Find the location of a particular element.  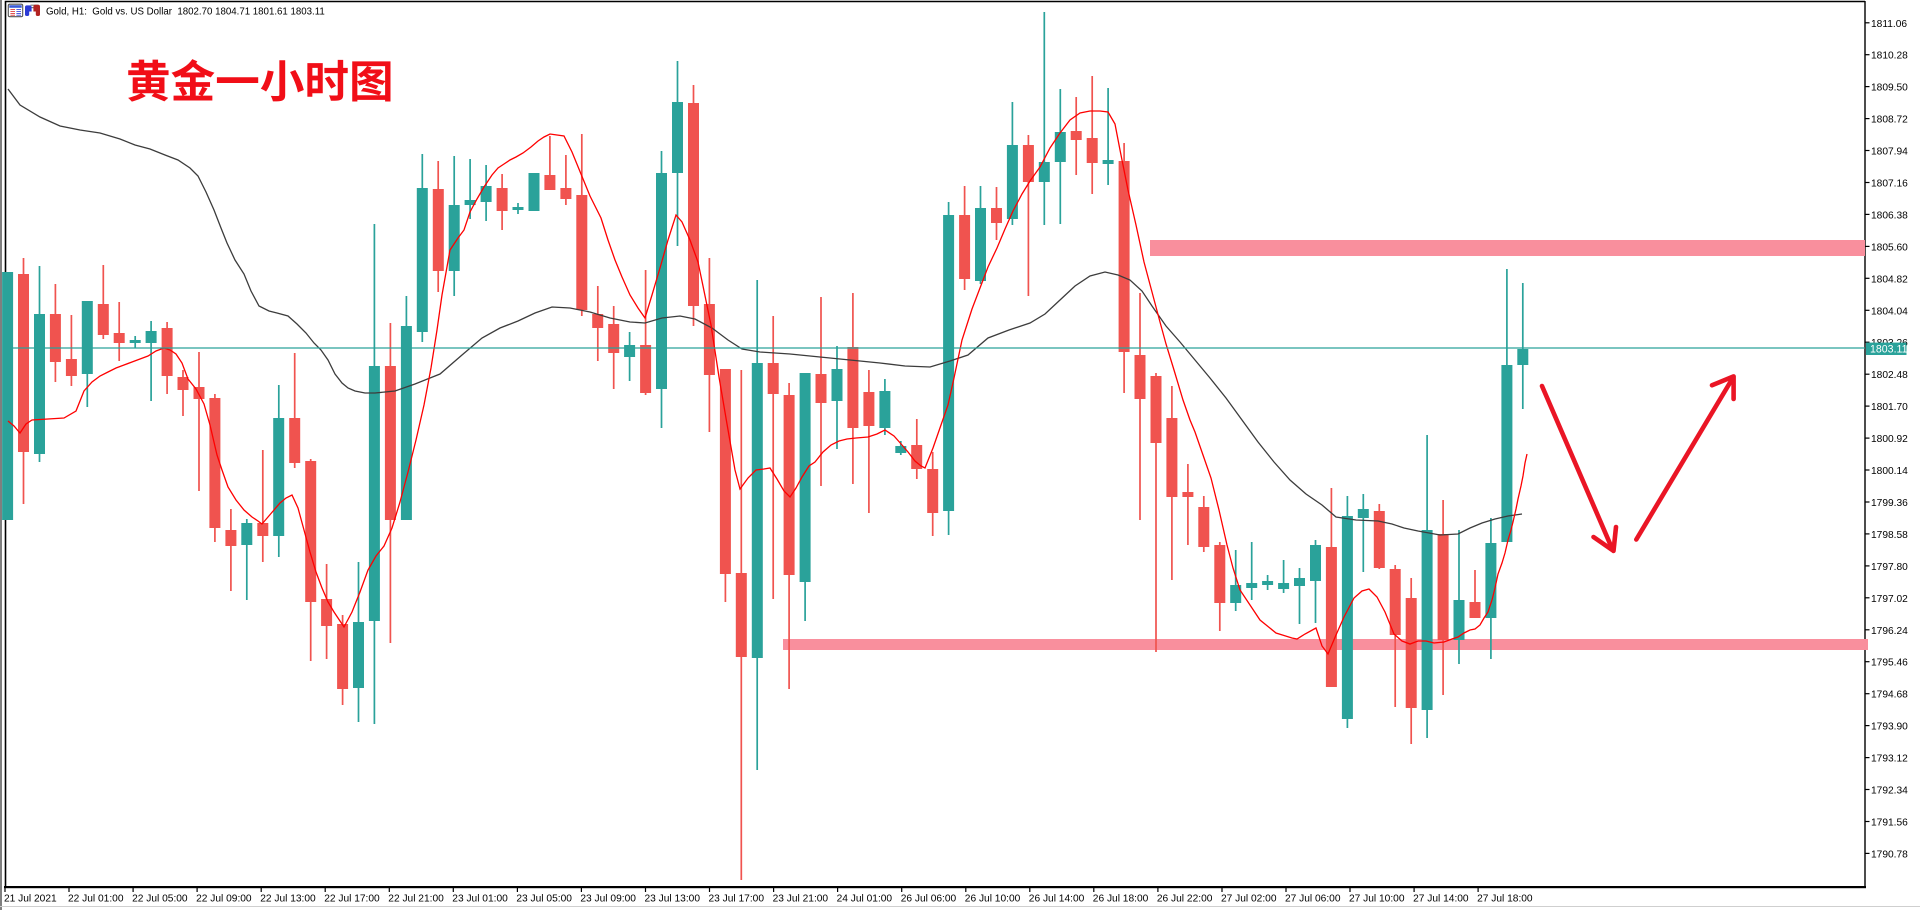

svg-text: 23 Jul 05:00 is located at coordinates (544, 899).